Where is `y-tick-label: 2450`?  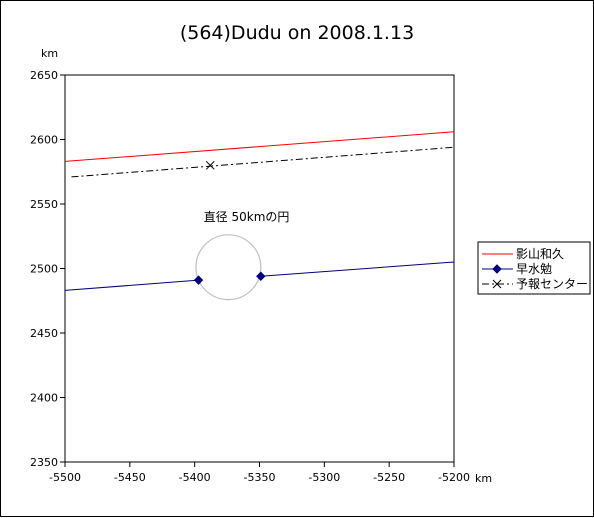
y-tick-label: 2450 is located at coordinates (44, 333).